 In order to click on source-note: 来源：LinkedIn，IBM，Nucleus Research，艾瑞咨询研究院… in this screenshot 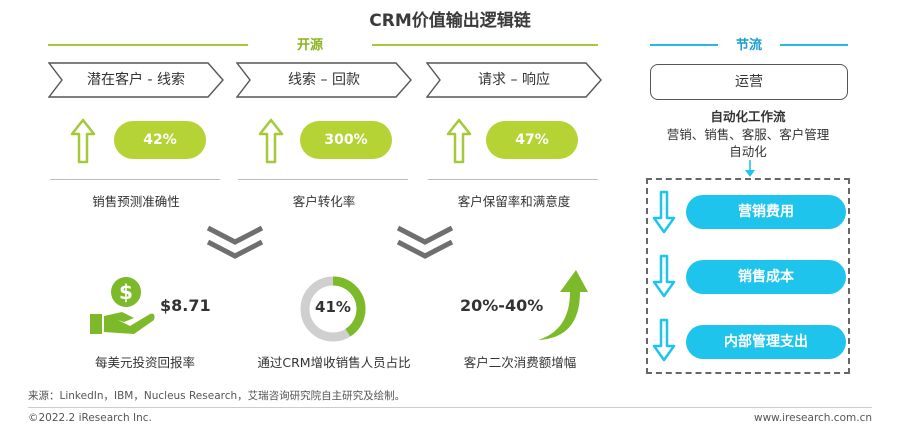, I will do `click(217, 396)`.